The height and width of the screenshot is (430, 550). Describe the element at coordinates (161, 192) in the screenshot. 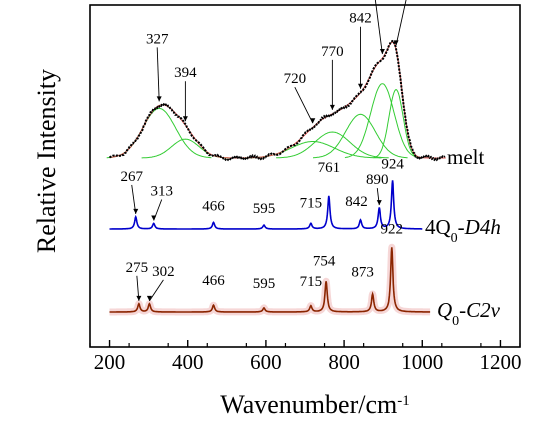

I see `peak-label-1-313: 313` at that location.